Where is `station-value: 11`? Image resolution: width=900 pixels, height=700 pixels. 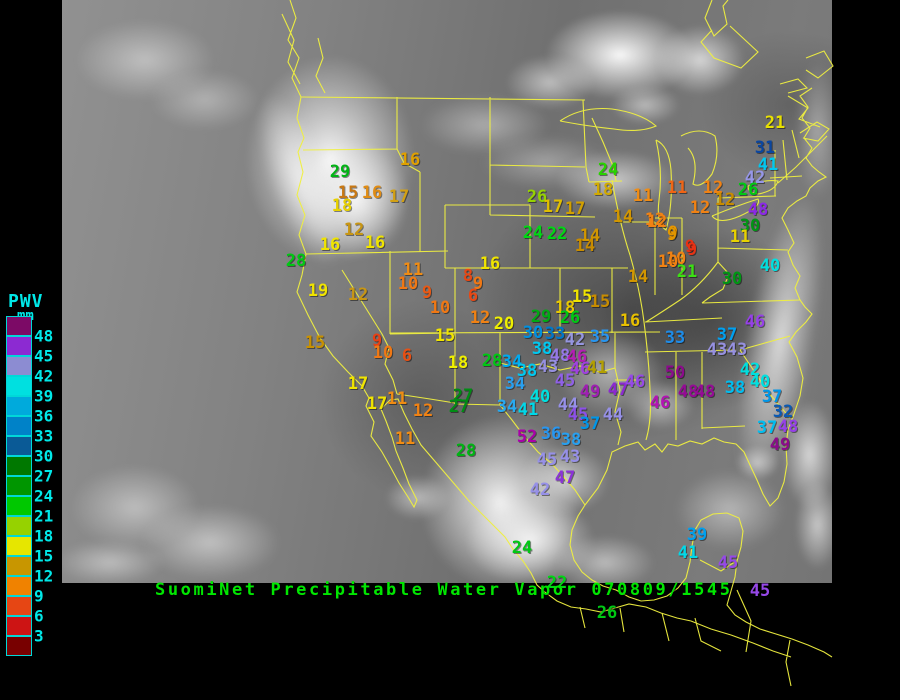 station-value: 11 is located at coordinates (413, 270).